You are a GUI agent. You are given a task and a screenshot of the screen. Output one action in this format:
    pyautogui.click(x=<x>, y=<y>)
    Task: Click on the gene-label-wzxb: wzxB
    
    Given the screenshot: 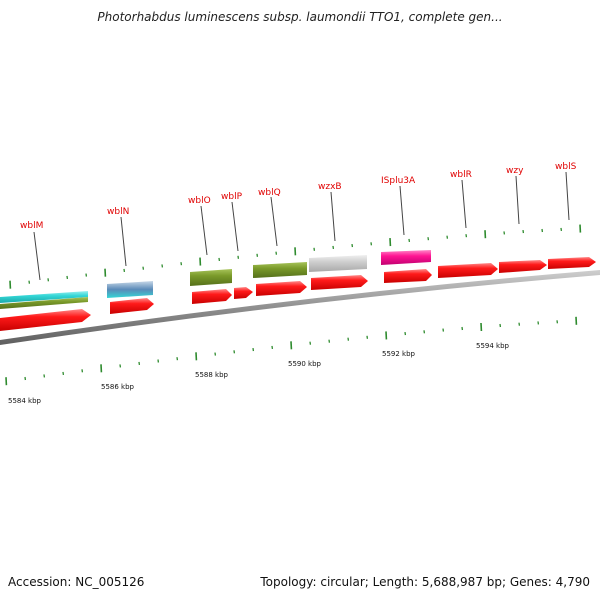 What is the action you would take?
    pyautogui.click(x=330, y=187)
    